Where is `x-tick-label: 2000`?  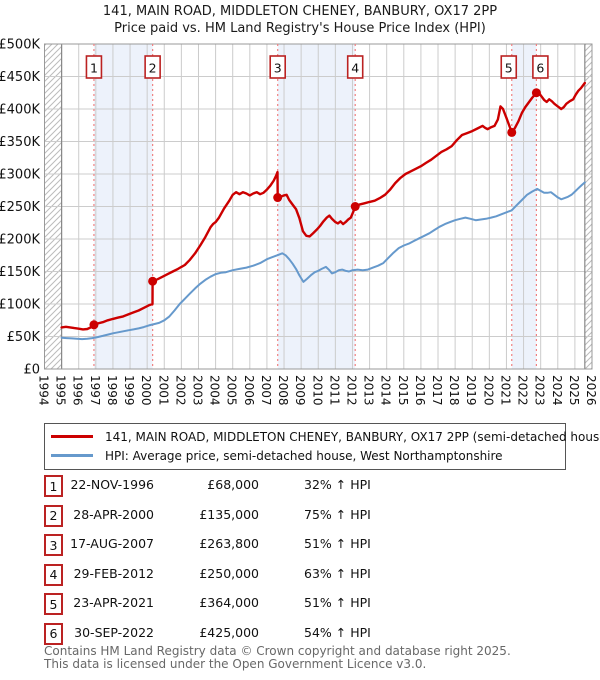
x-tick-label: 2000 is located at coordinates (146, 390).